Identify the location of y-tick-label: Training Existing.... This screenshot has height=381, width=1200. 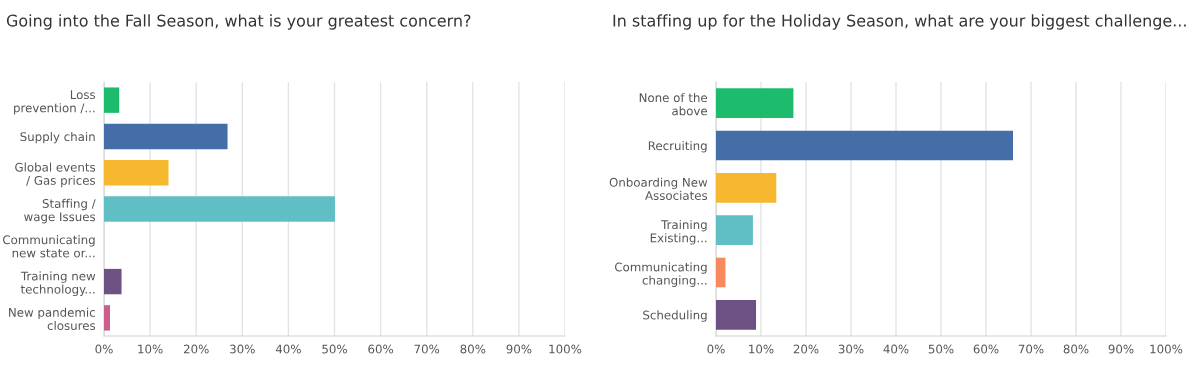
(678, 232).